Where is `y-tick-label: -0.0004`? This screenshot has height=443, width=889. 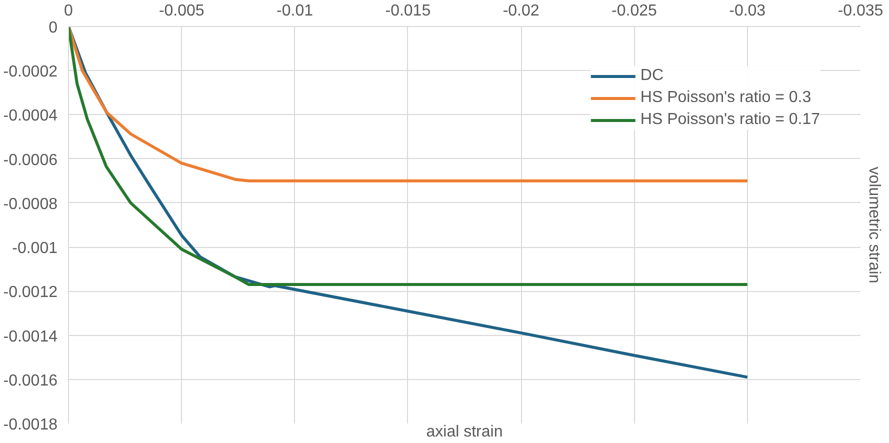
y-tick-label: -0.0004 is located at coordinates (30, 116).